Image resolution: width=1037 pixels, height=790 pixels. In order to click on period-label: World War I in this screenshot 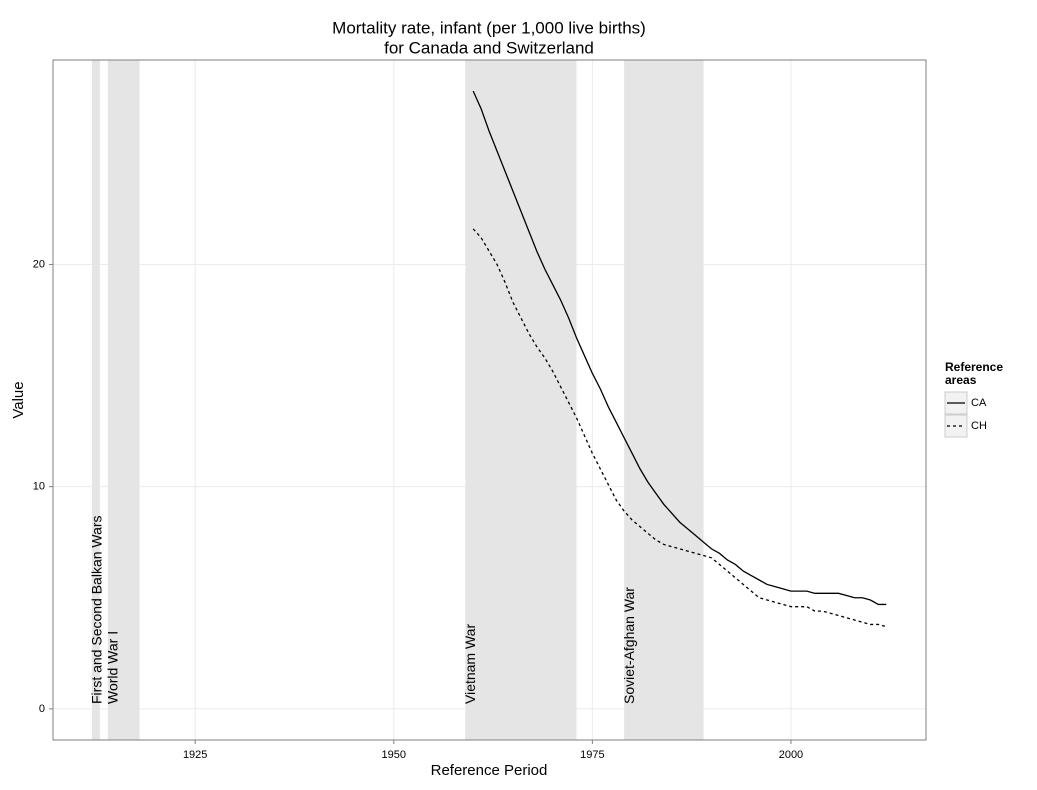, I will do `click(113, 667)`.